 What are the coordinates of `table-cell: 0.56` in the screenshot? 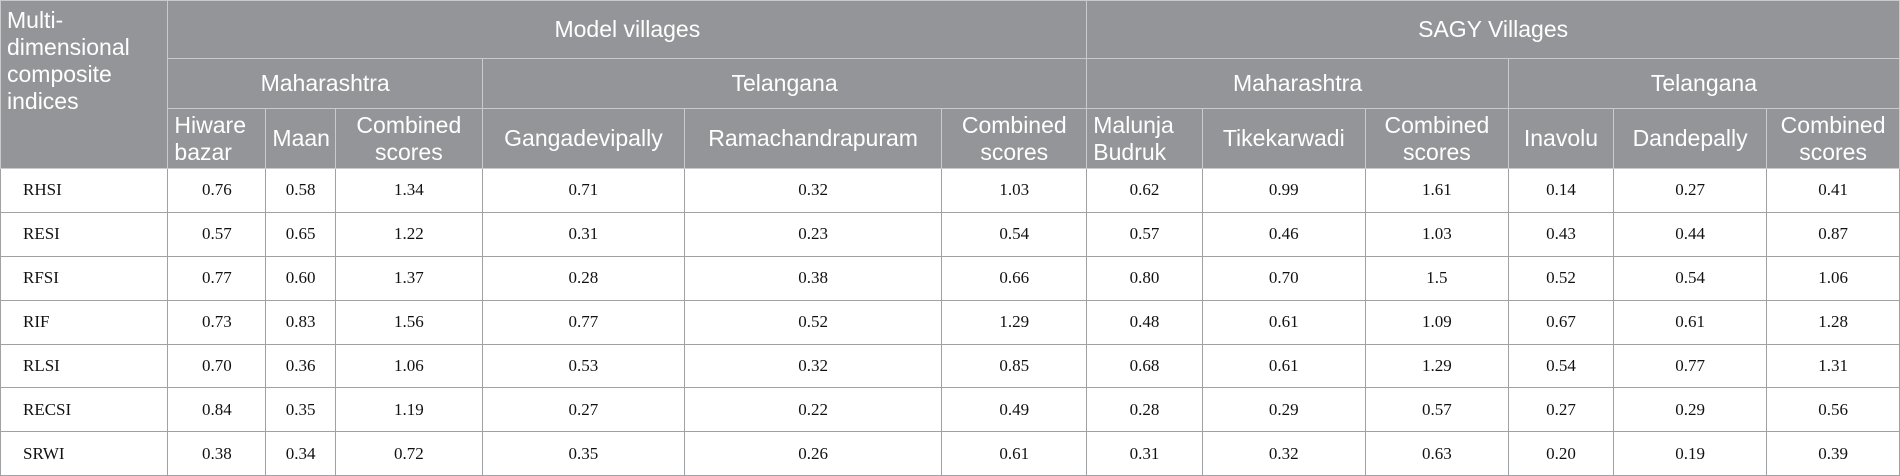 It's located at (1833, 410).